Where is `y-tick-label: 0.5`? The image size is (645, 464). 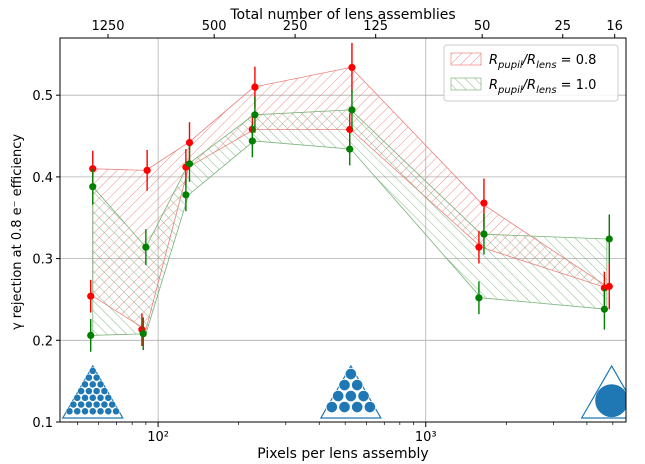
y-tick-label: 0.5 is located at coordinates (42, 96).